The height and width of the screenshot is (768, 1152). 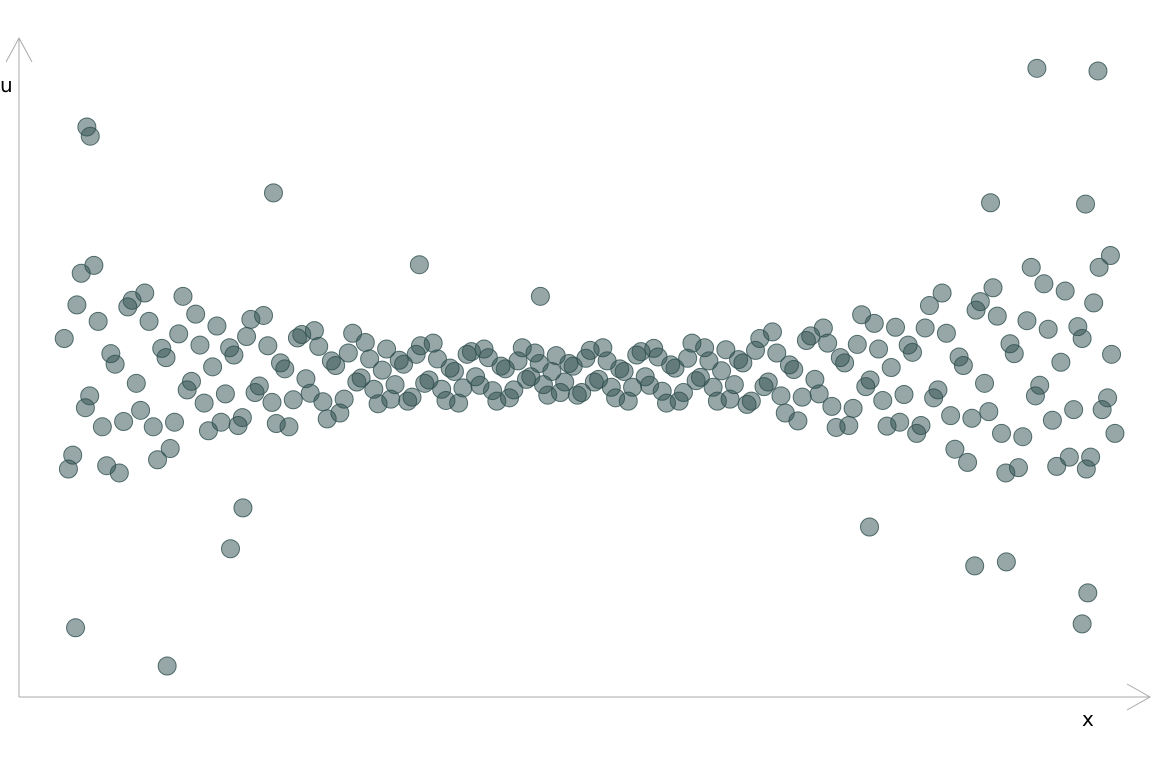 What do you see at coordinates (6, 85) in the screenshot?
I see `y-axis-label: u` at bounding box center [6, 85].